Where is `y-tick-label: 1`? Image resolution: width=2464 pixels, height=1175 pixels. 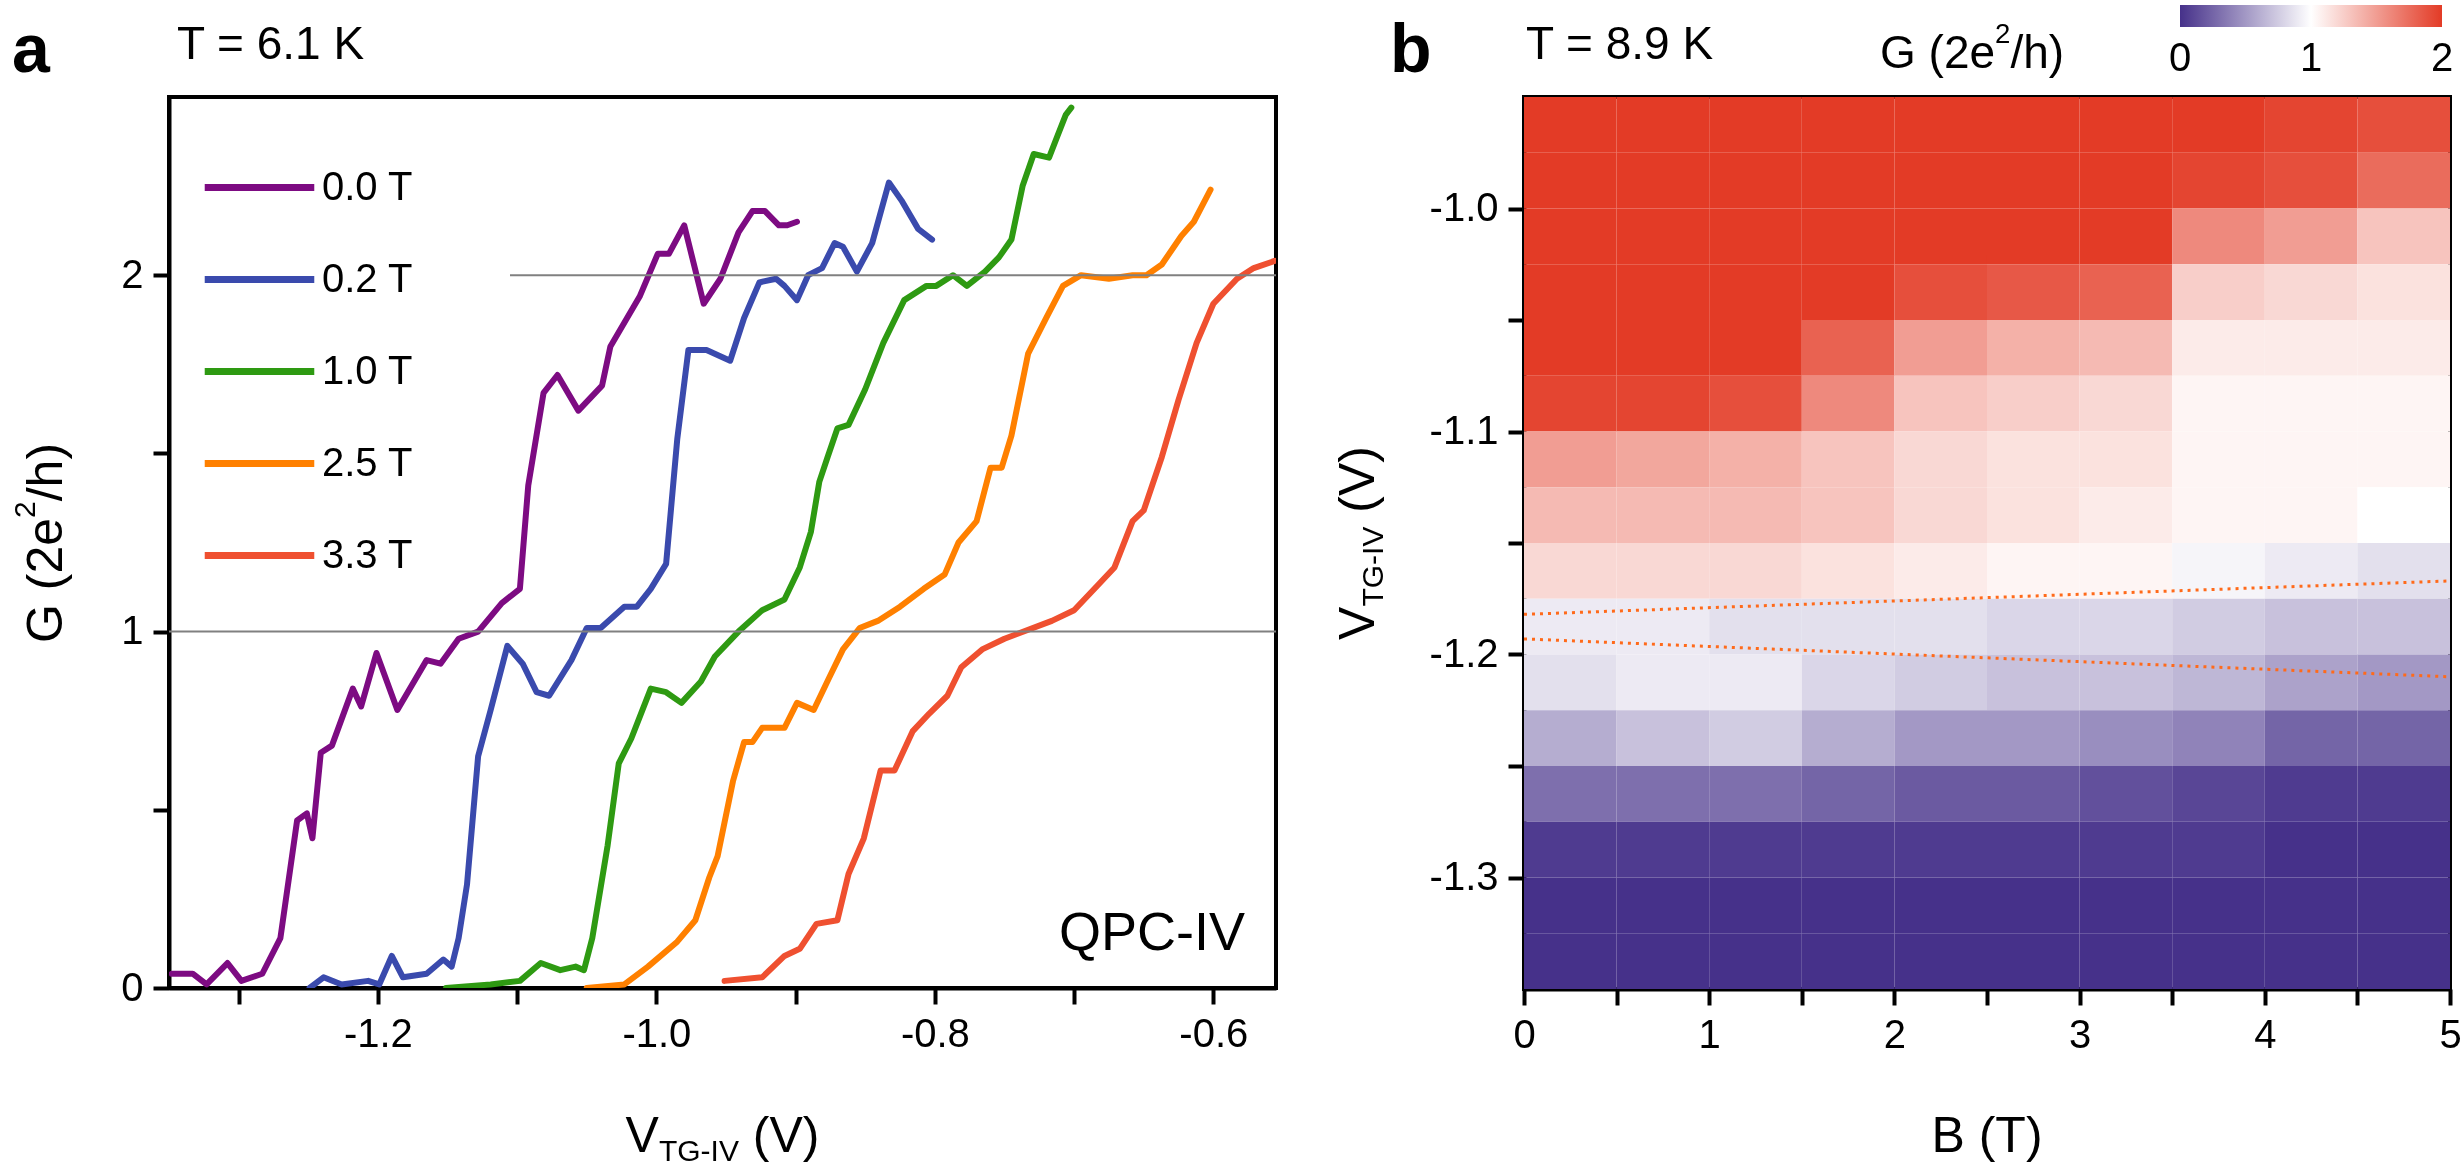
y-tick-label: 1 is located at coordinates (132, 630).